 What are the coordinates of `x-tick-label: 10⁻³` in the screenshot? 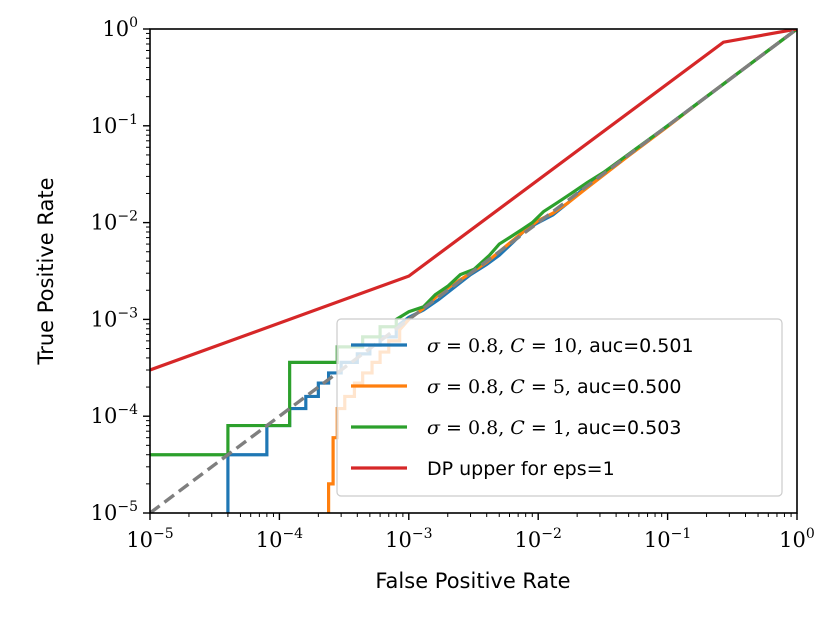 It's located at (408, 539).